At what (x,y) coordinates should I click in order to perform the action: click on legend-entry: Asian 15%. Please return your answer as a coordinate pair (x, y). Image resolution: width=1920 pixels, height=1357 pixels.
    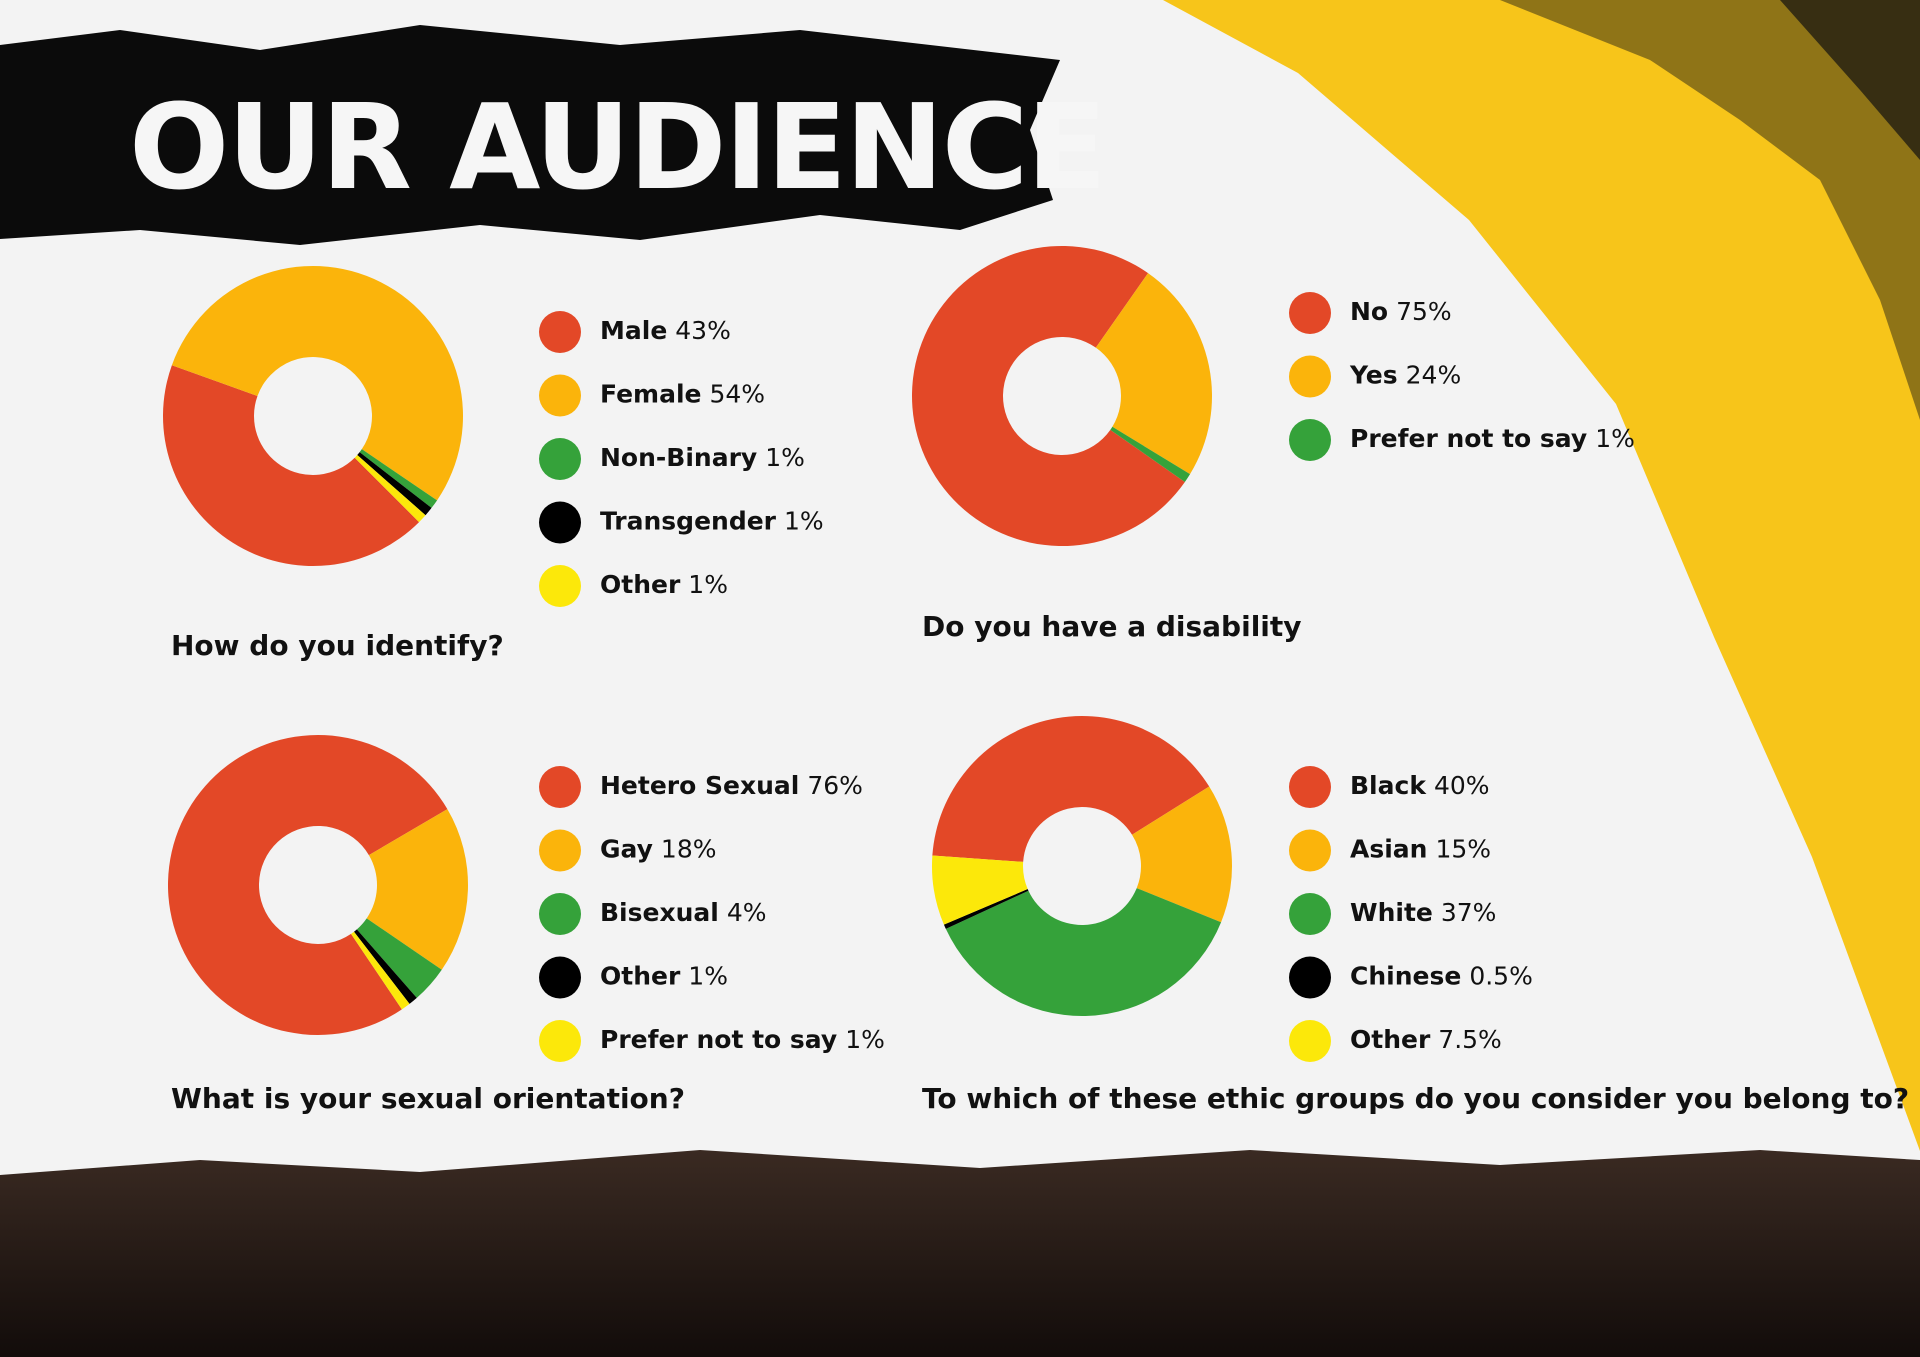
    Looking at the image, I should click on (1420, 849).